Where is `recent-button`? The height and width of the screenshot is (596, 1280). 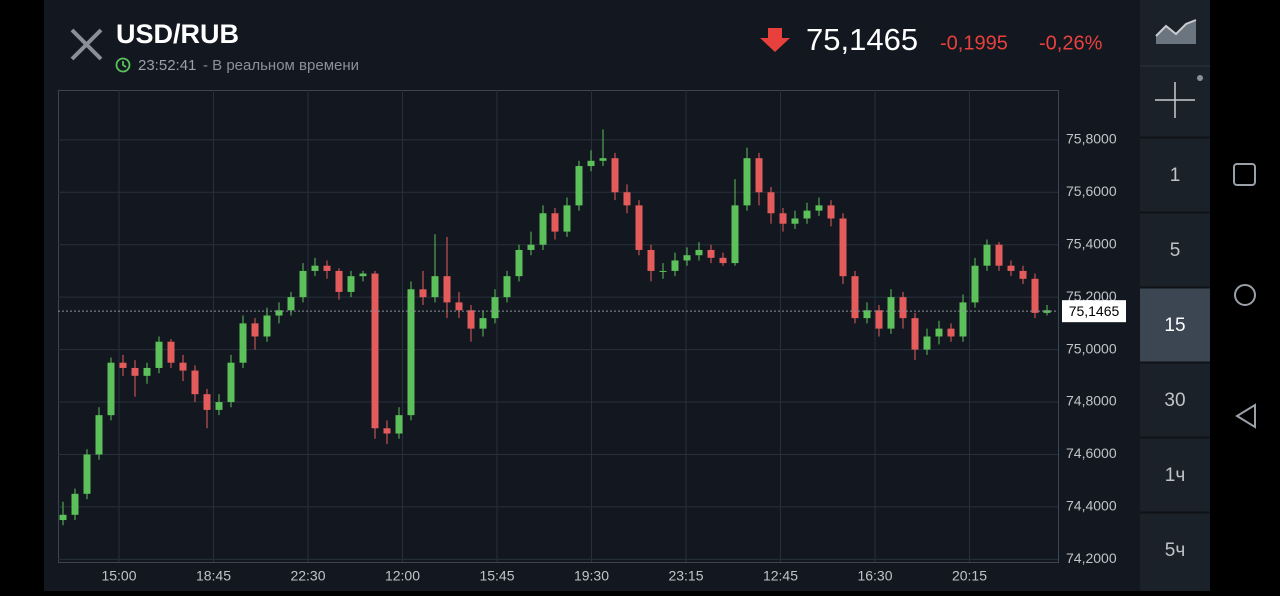
recent-button is located at coordinates (1244, 174).